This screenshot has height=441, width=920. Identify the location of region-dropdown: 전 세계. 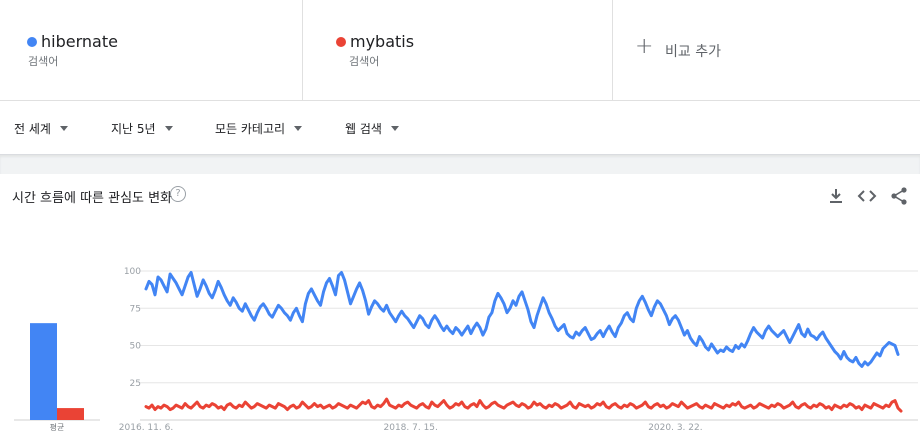
(41, 128).